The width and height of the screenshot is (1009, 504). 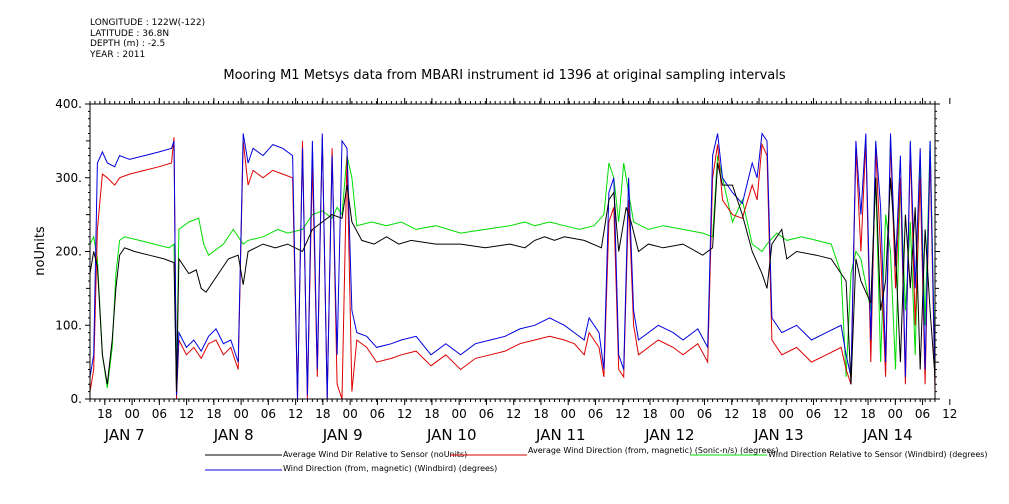 What do you see at coordinates (68, 178) in the screenshot?
I see `y-tick-label: 300.` at bounding box center [68, 178].